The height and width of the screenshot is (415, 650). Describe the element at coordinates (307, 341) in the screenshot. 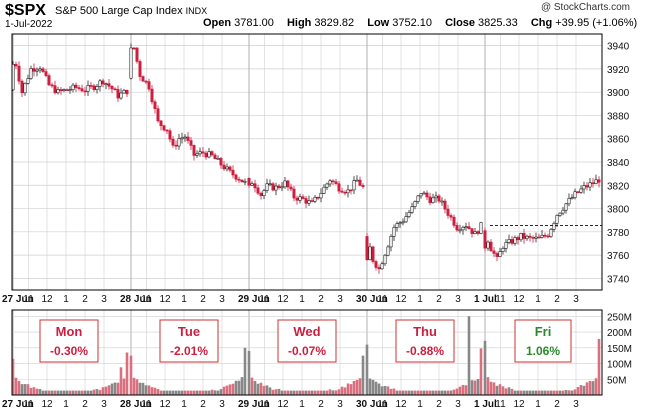

I see `day-change-box-frame` at that location.